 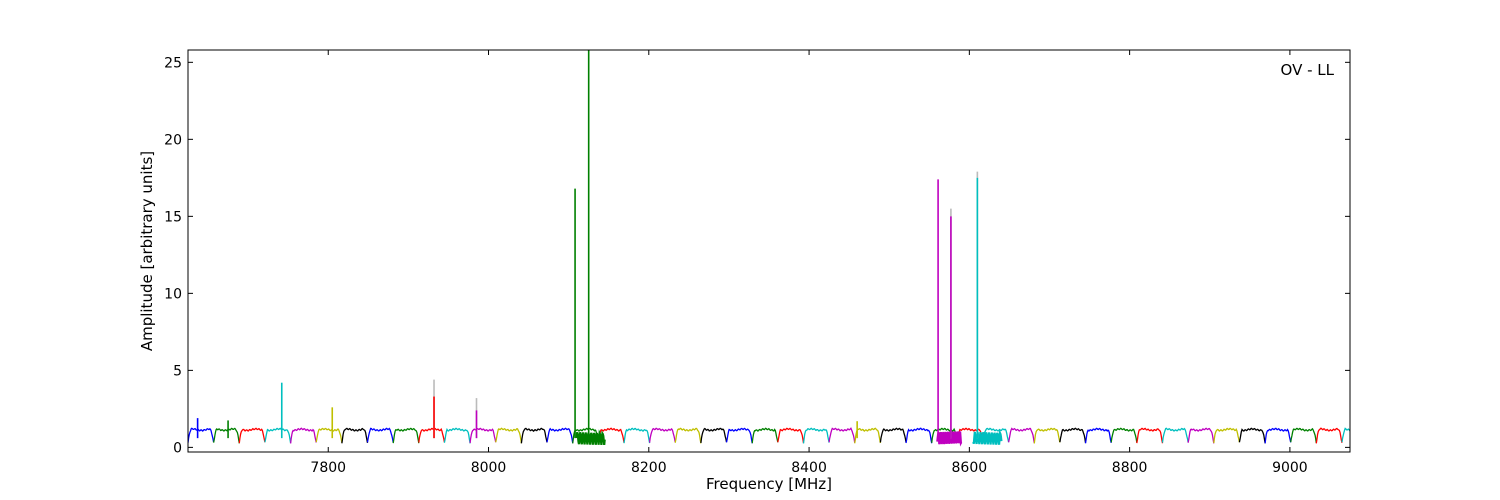 What do you see at coordinates (809, 468) in the screenshot?
I see `x-tick-label: 8400` at bounding box center [809, 468].